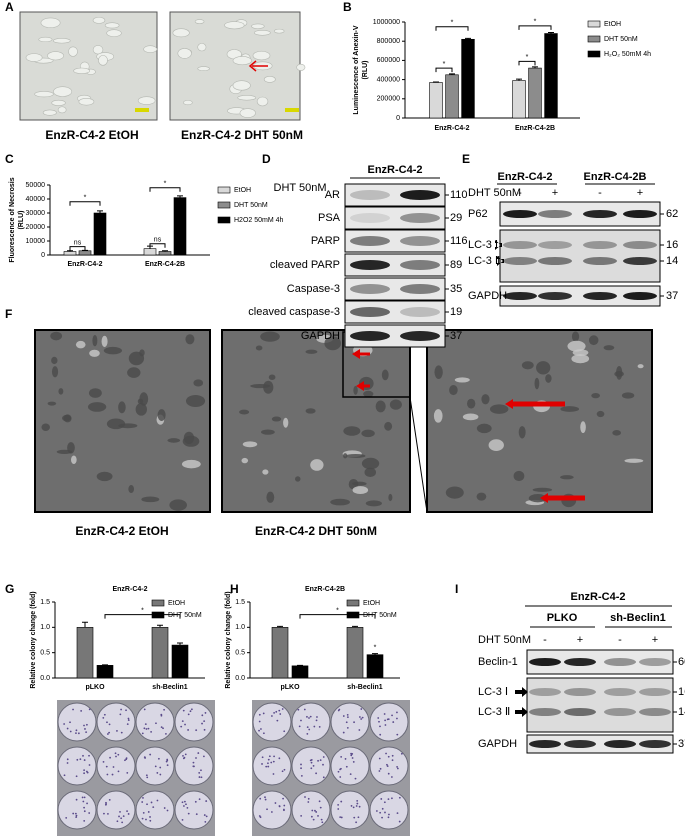  What do you see at coordinates (640, 193) in the screenshot?
I see `lane-label: +` at bounding box center [640, 193].